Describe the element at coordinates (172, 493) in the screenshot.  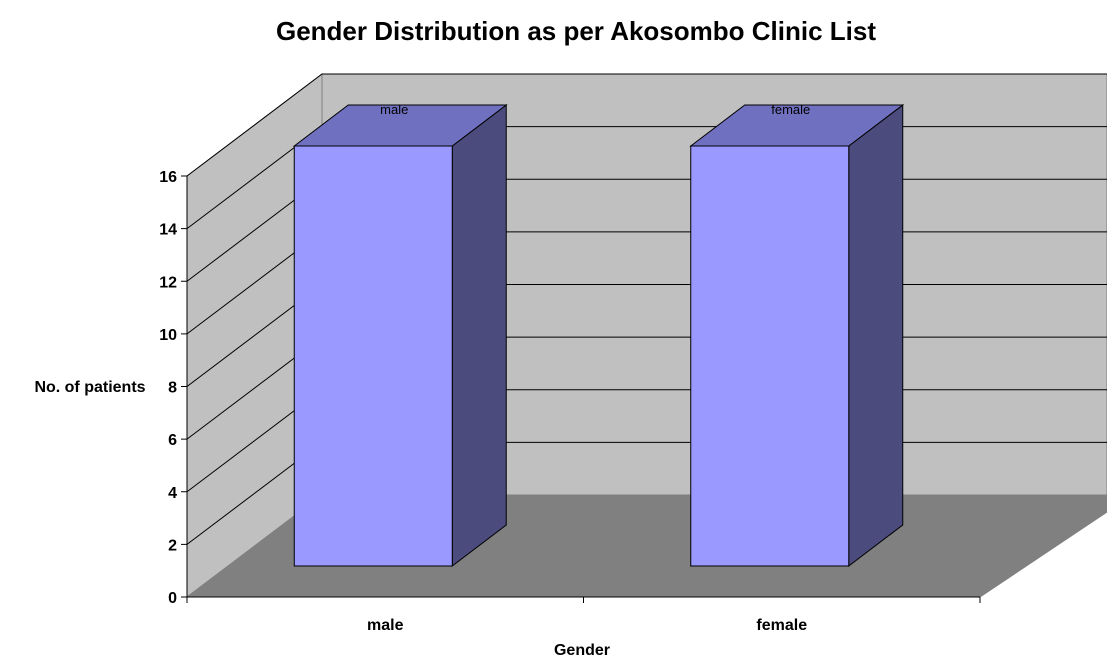
I see `y-tick-label: 4` at that location.